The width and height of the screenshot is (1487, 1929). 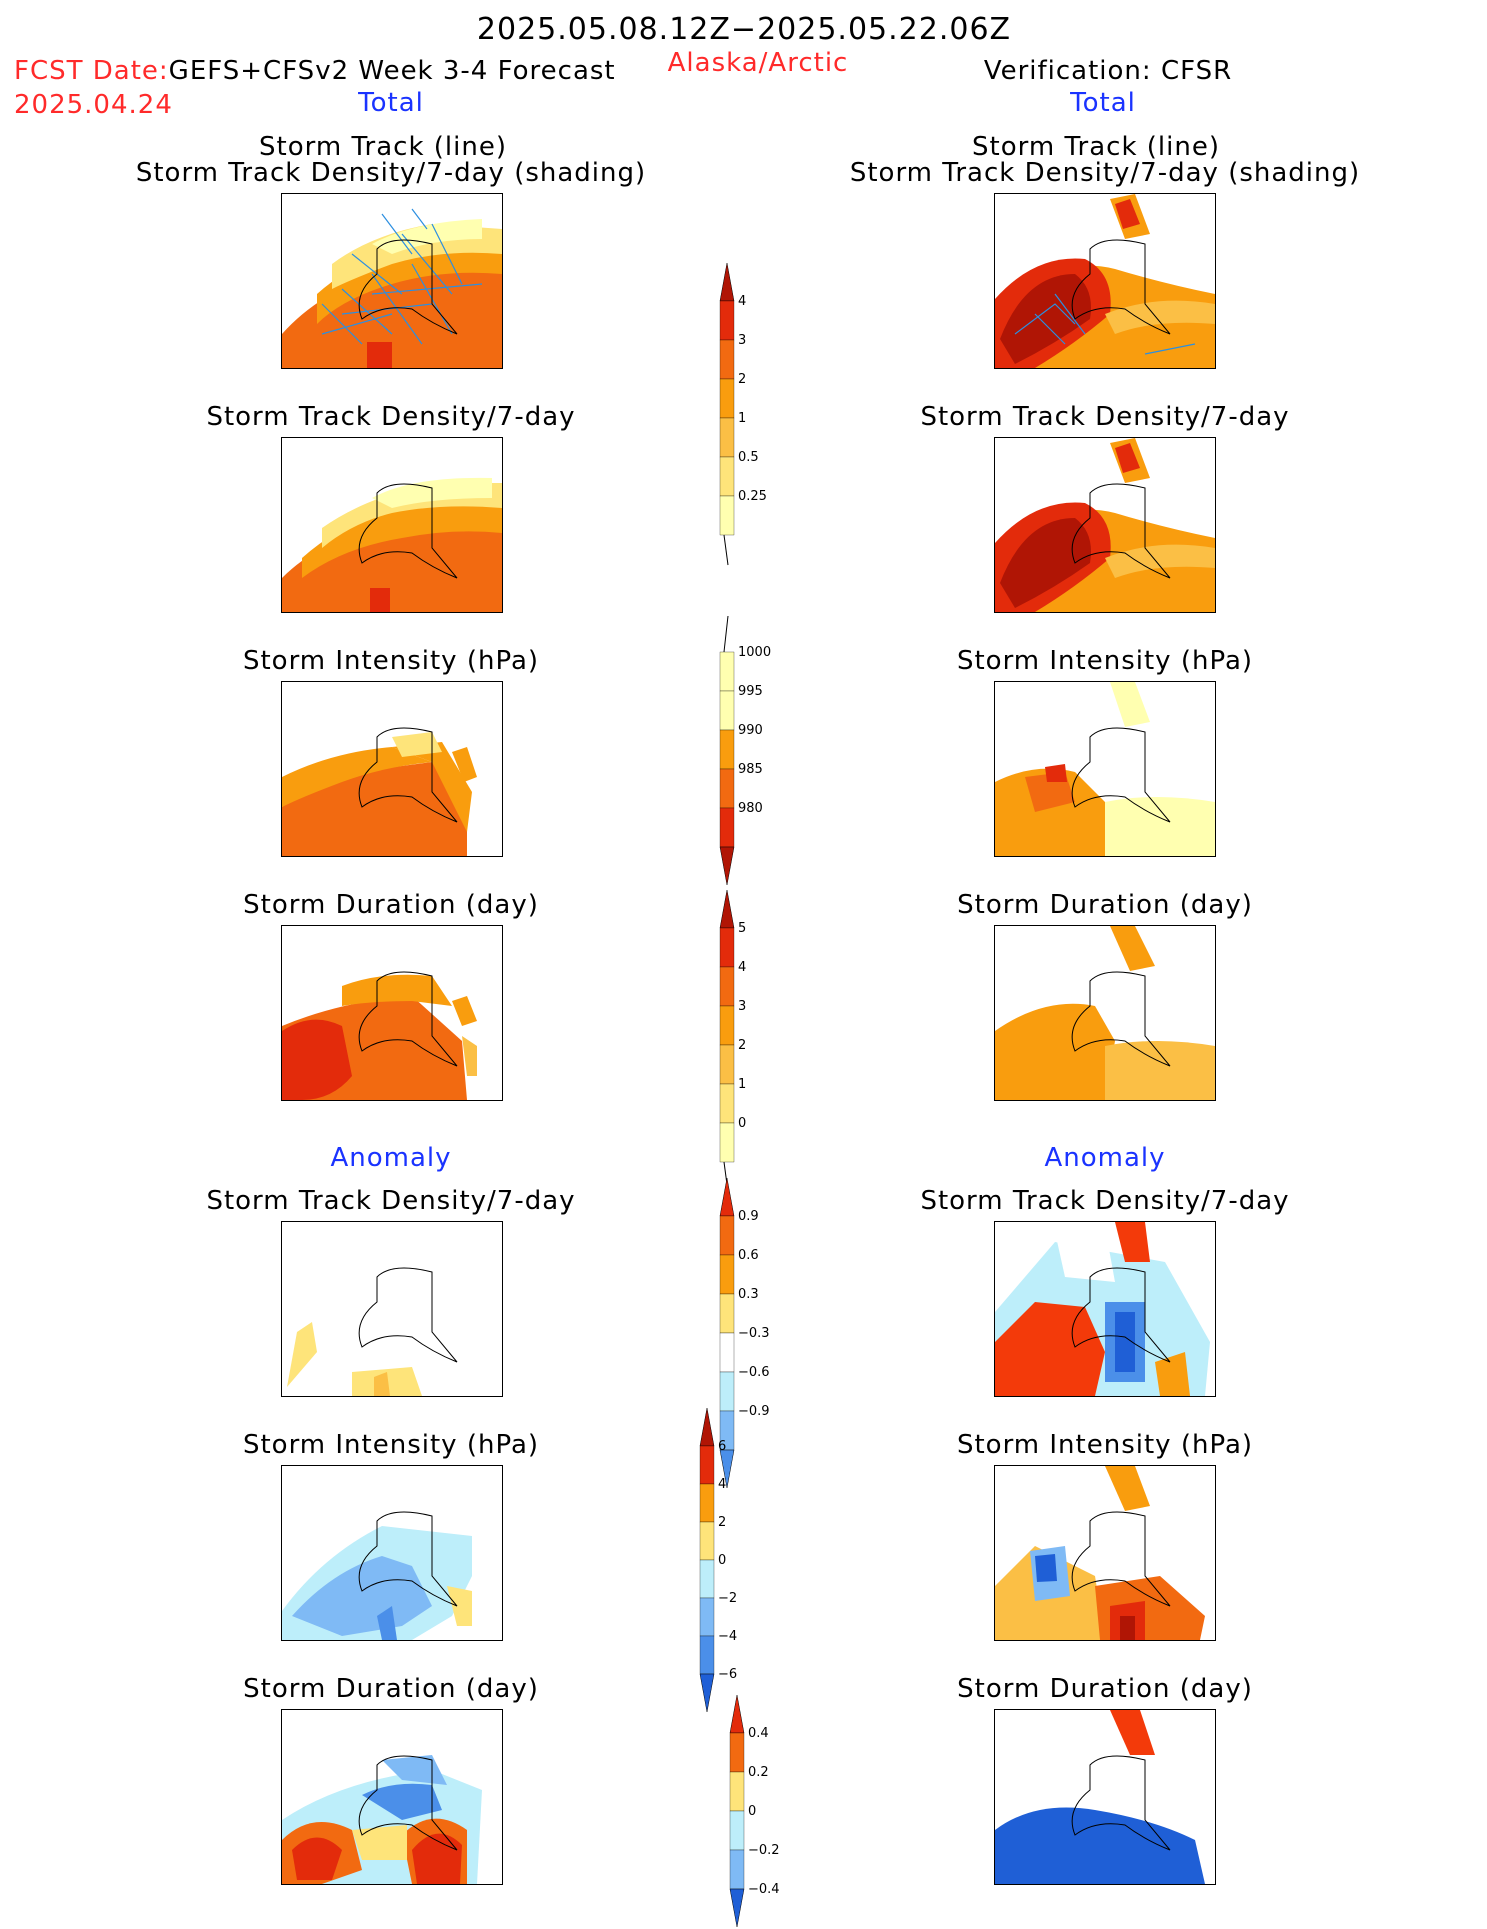 I want to click on colorbar-tick-label: −0.9, so click(x=754, y=1411).